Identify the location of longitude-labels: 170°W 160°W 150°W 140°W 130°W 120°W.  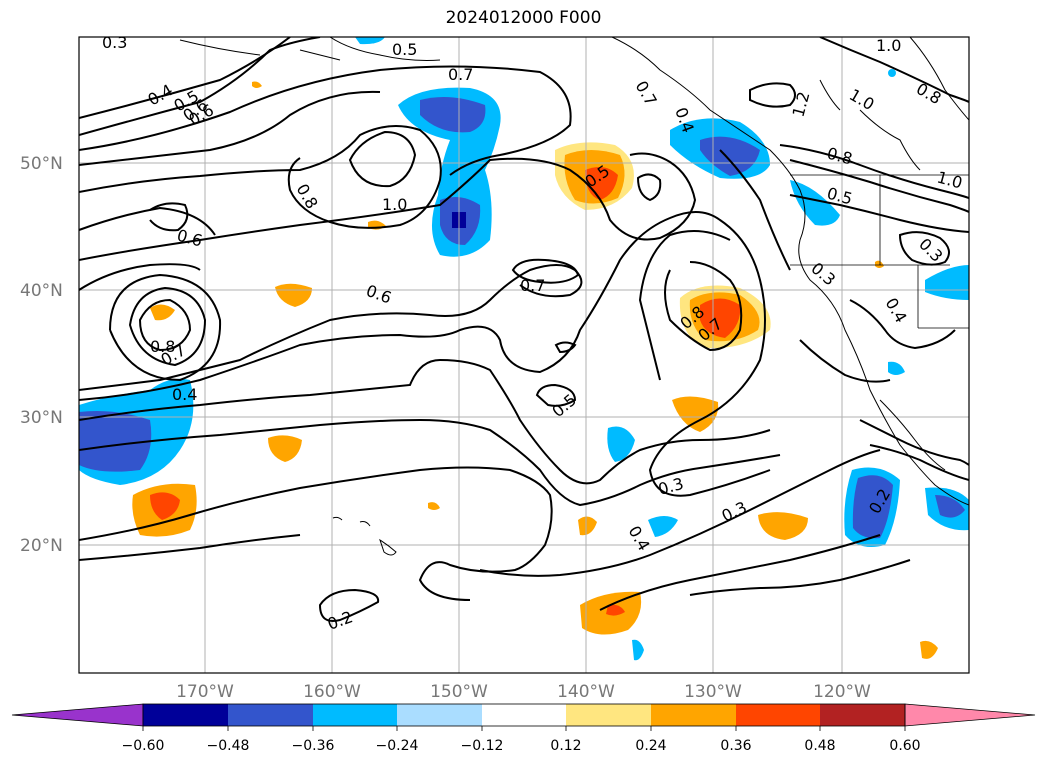
(523, 692).